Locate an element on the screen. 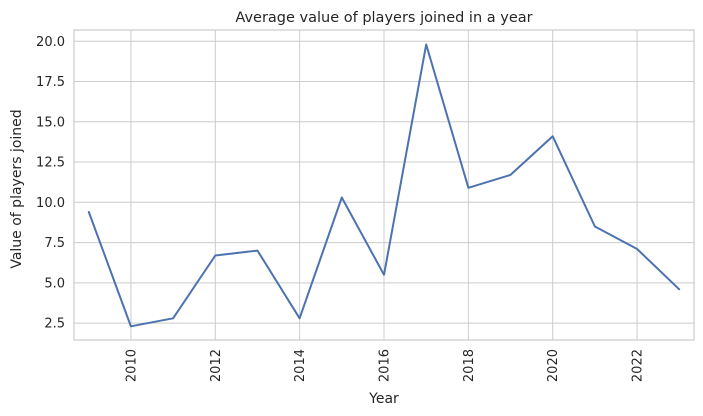  x-axis-label: Year is located at coordinates (383, 399).